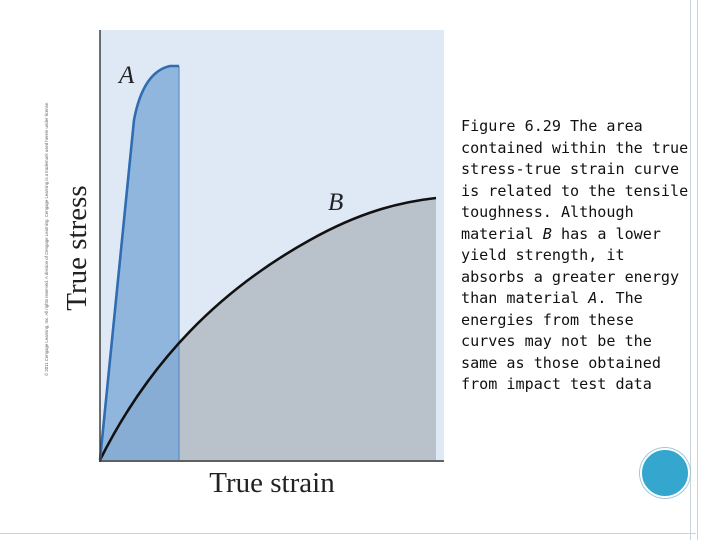 The height and width of the screenshot is (540, 720). What do you see at coordinates (665, 473) in the screenshot?
I see `decorative-circle` at bounding box center [665, 473].